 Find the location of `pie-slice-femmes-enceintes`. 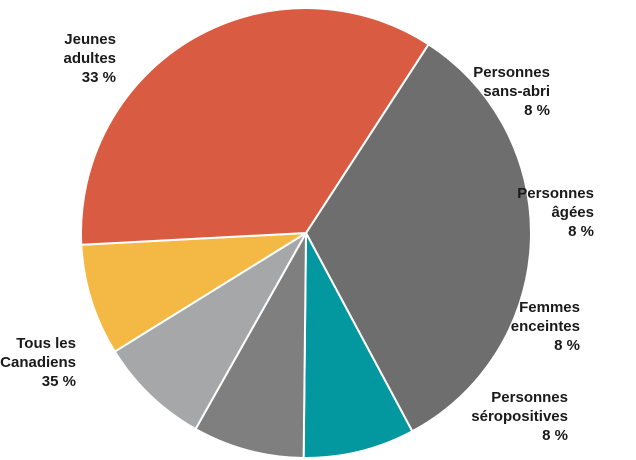

pie-slice-femmes-enceintes is located at coordinates (210, 331).